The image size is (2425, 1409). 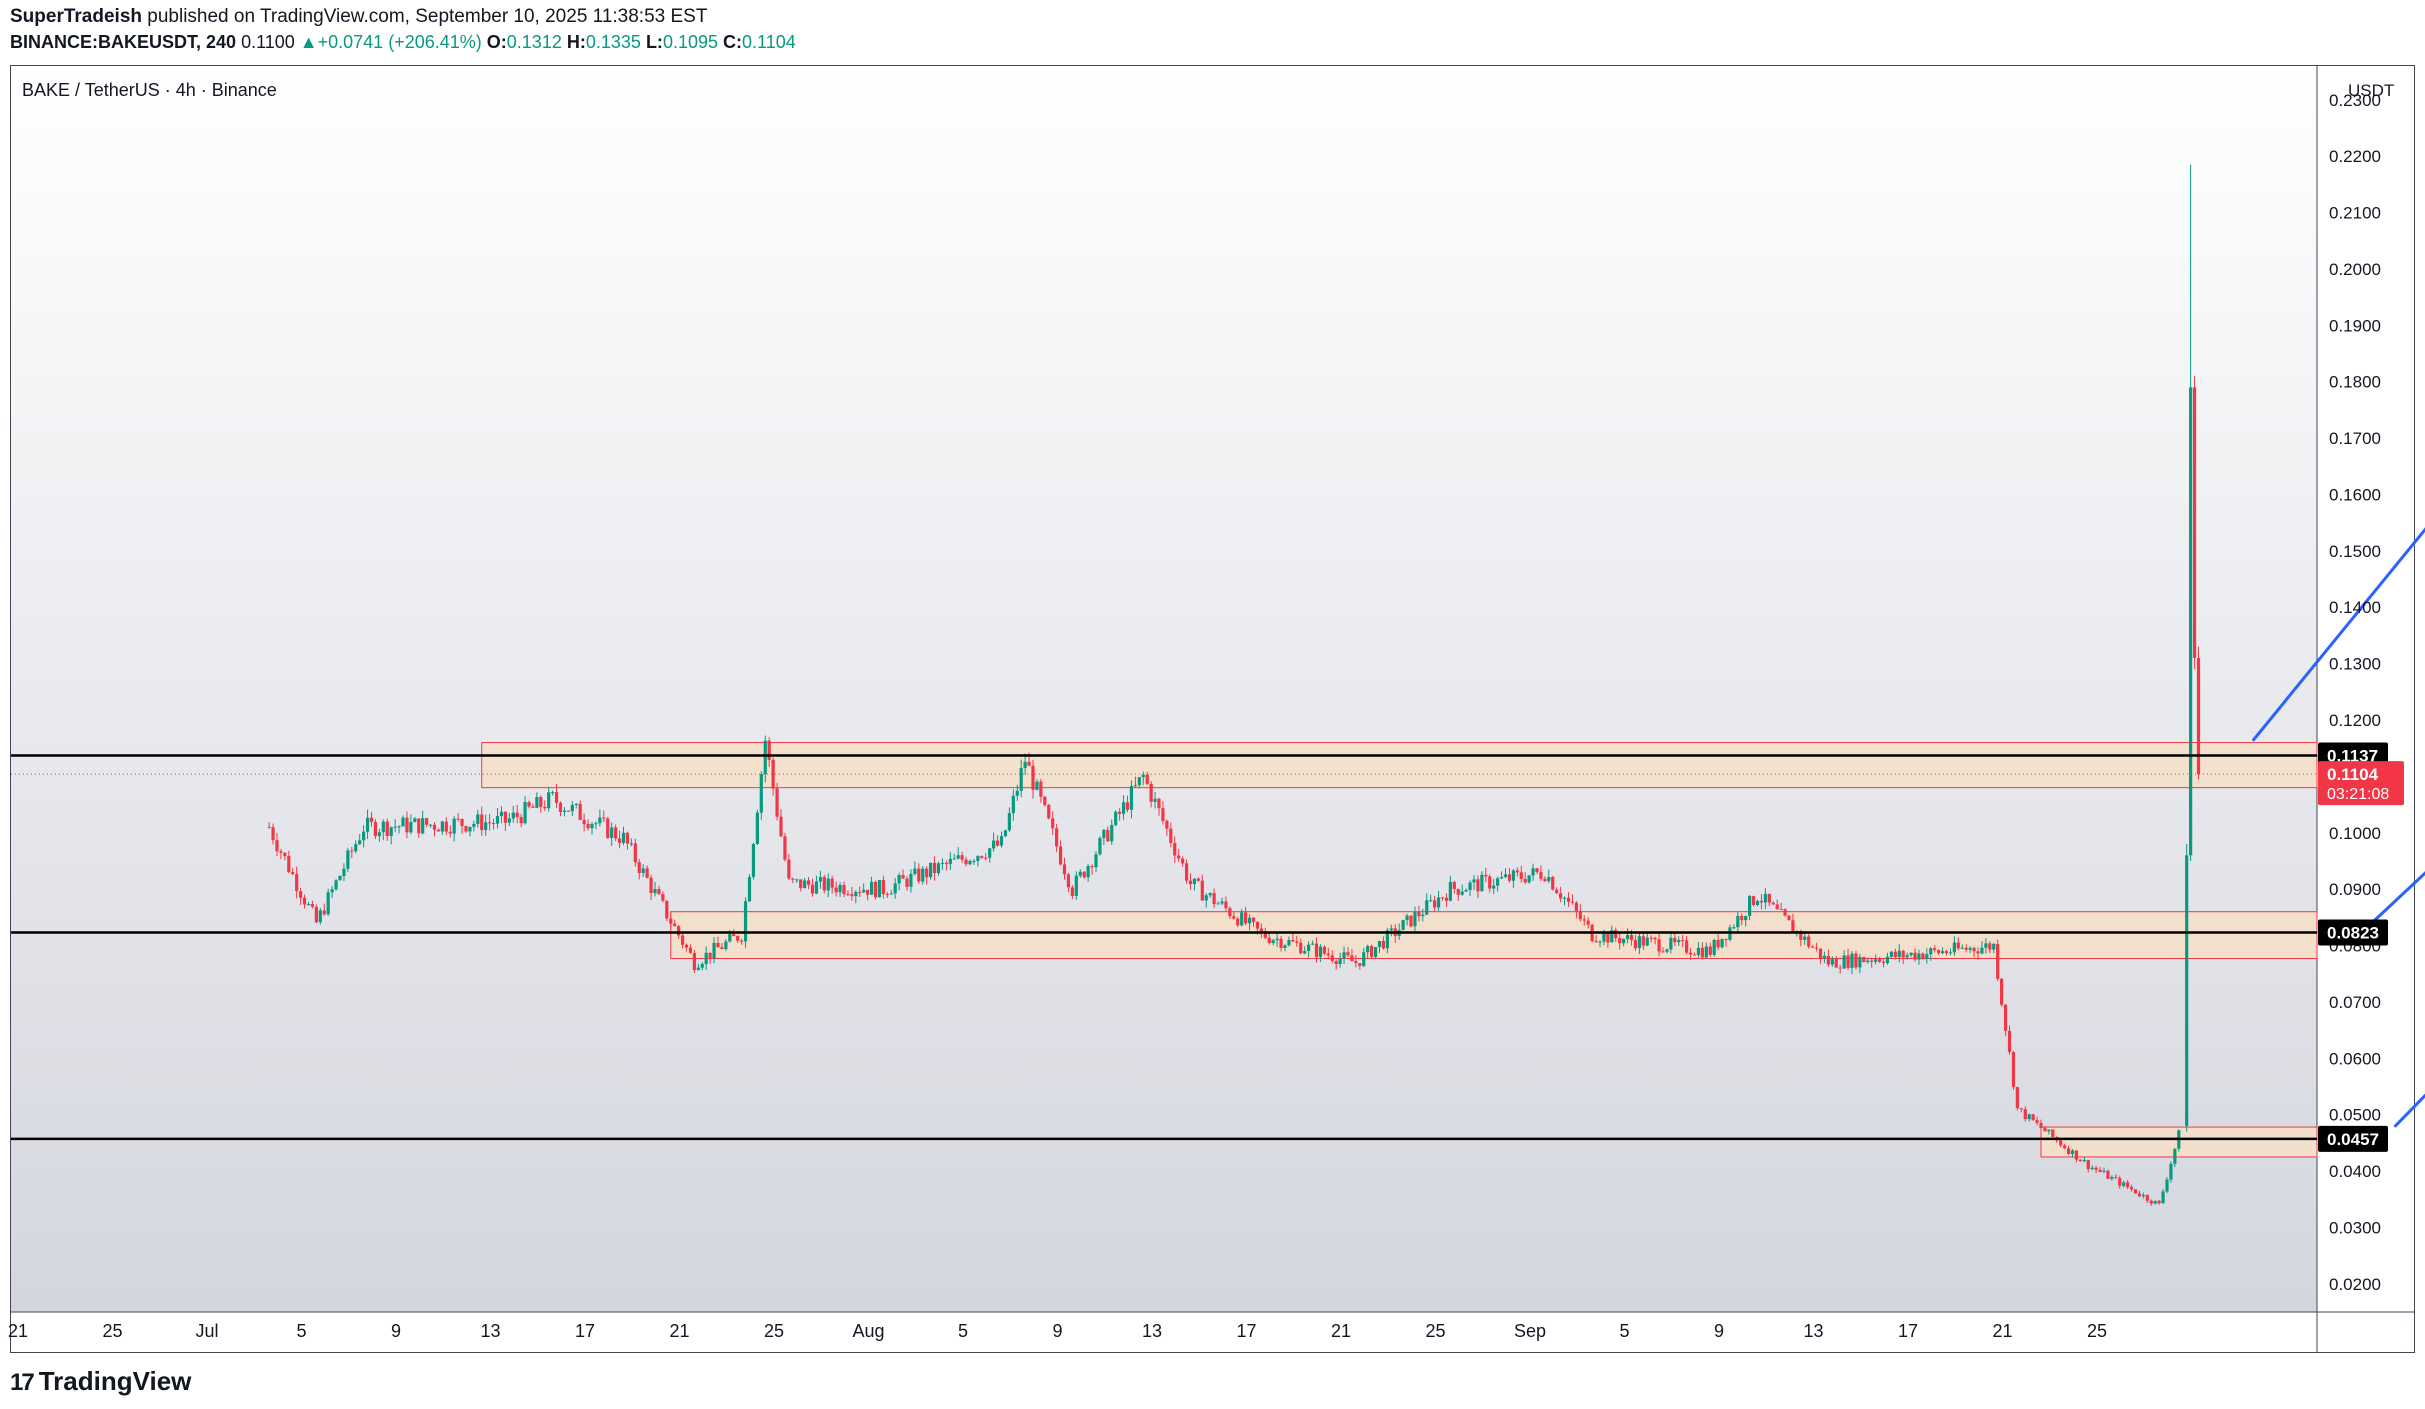 What do you see at coordinates (2187, 990) in the screenshot?
I see `pump-candle-1-body` at bounding box center [2187, 990].